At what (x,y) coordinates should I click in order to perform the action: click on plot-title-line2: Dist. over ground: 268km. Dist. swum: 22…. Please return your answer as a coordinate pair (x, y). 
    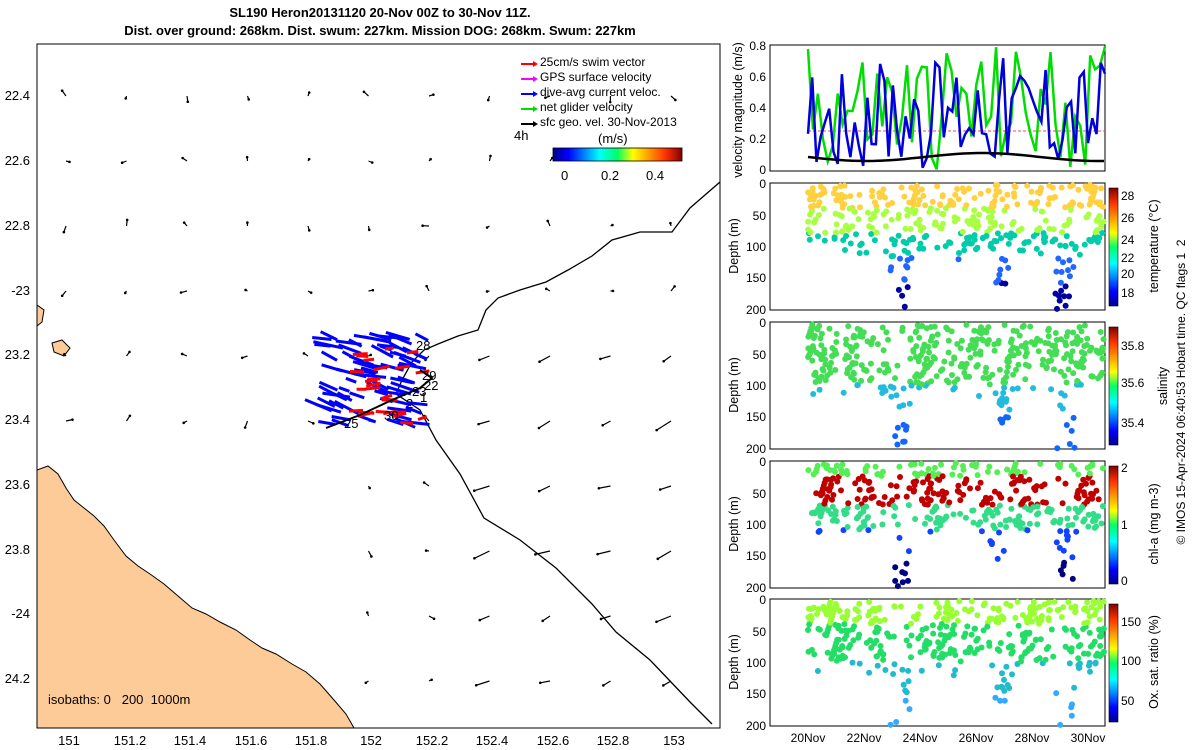
    Looking at the image, I should click on (380, 30).